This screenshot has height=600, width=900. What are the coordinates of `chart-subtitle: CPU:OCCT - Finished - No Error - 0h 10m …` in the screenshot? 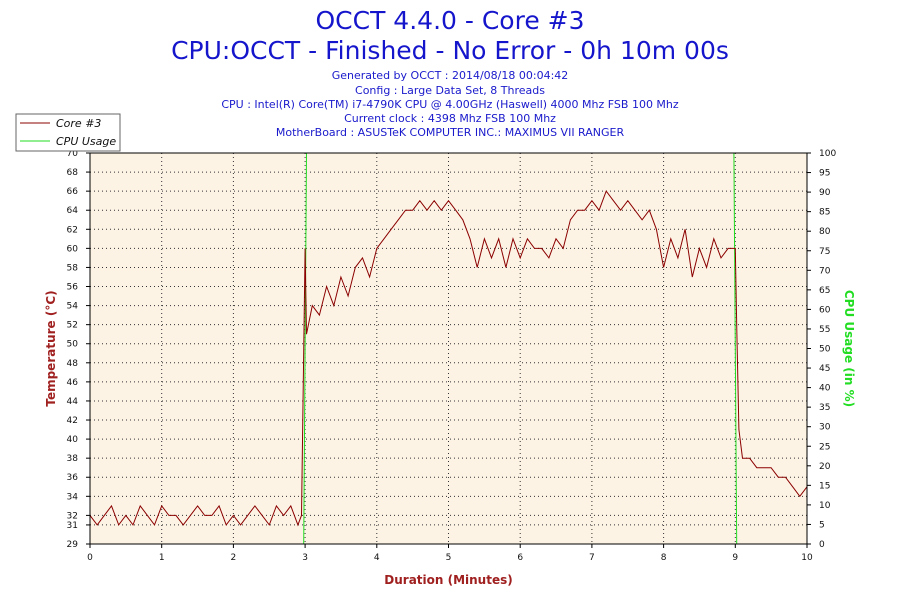 It's located at (450, 50).